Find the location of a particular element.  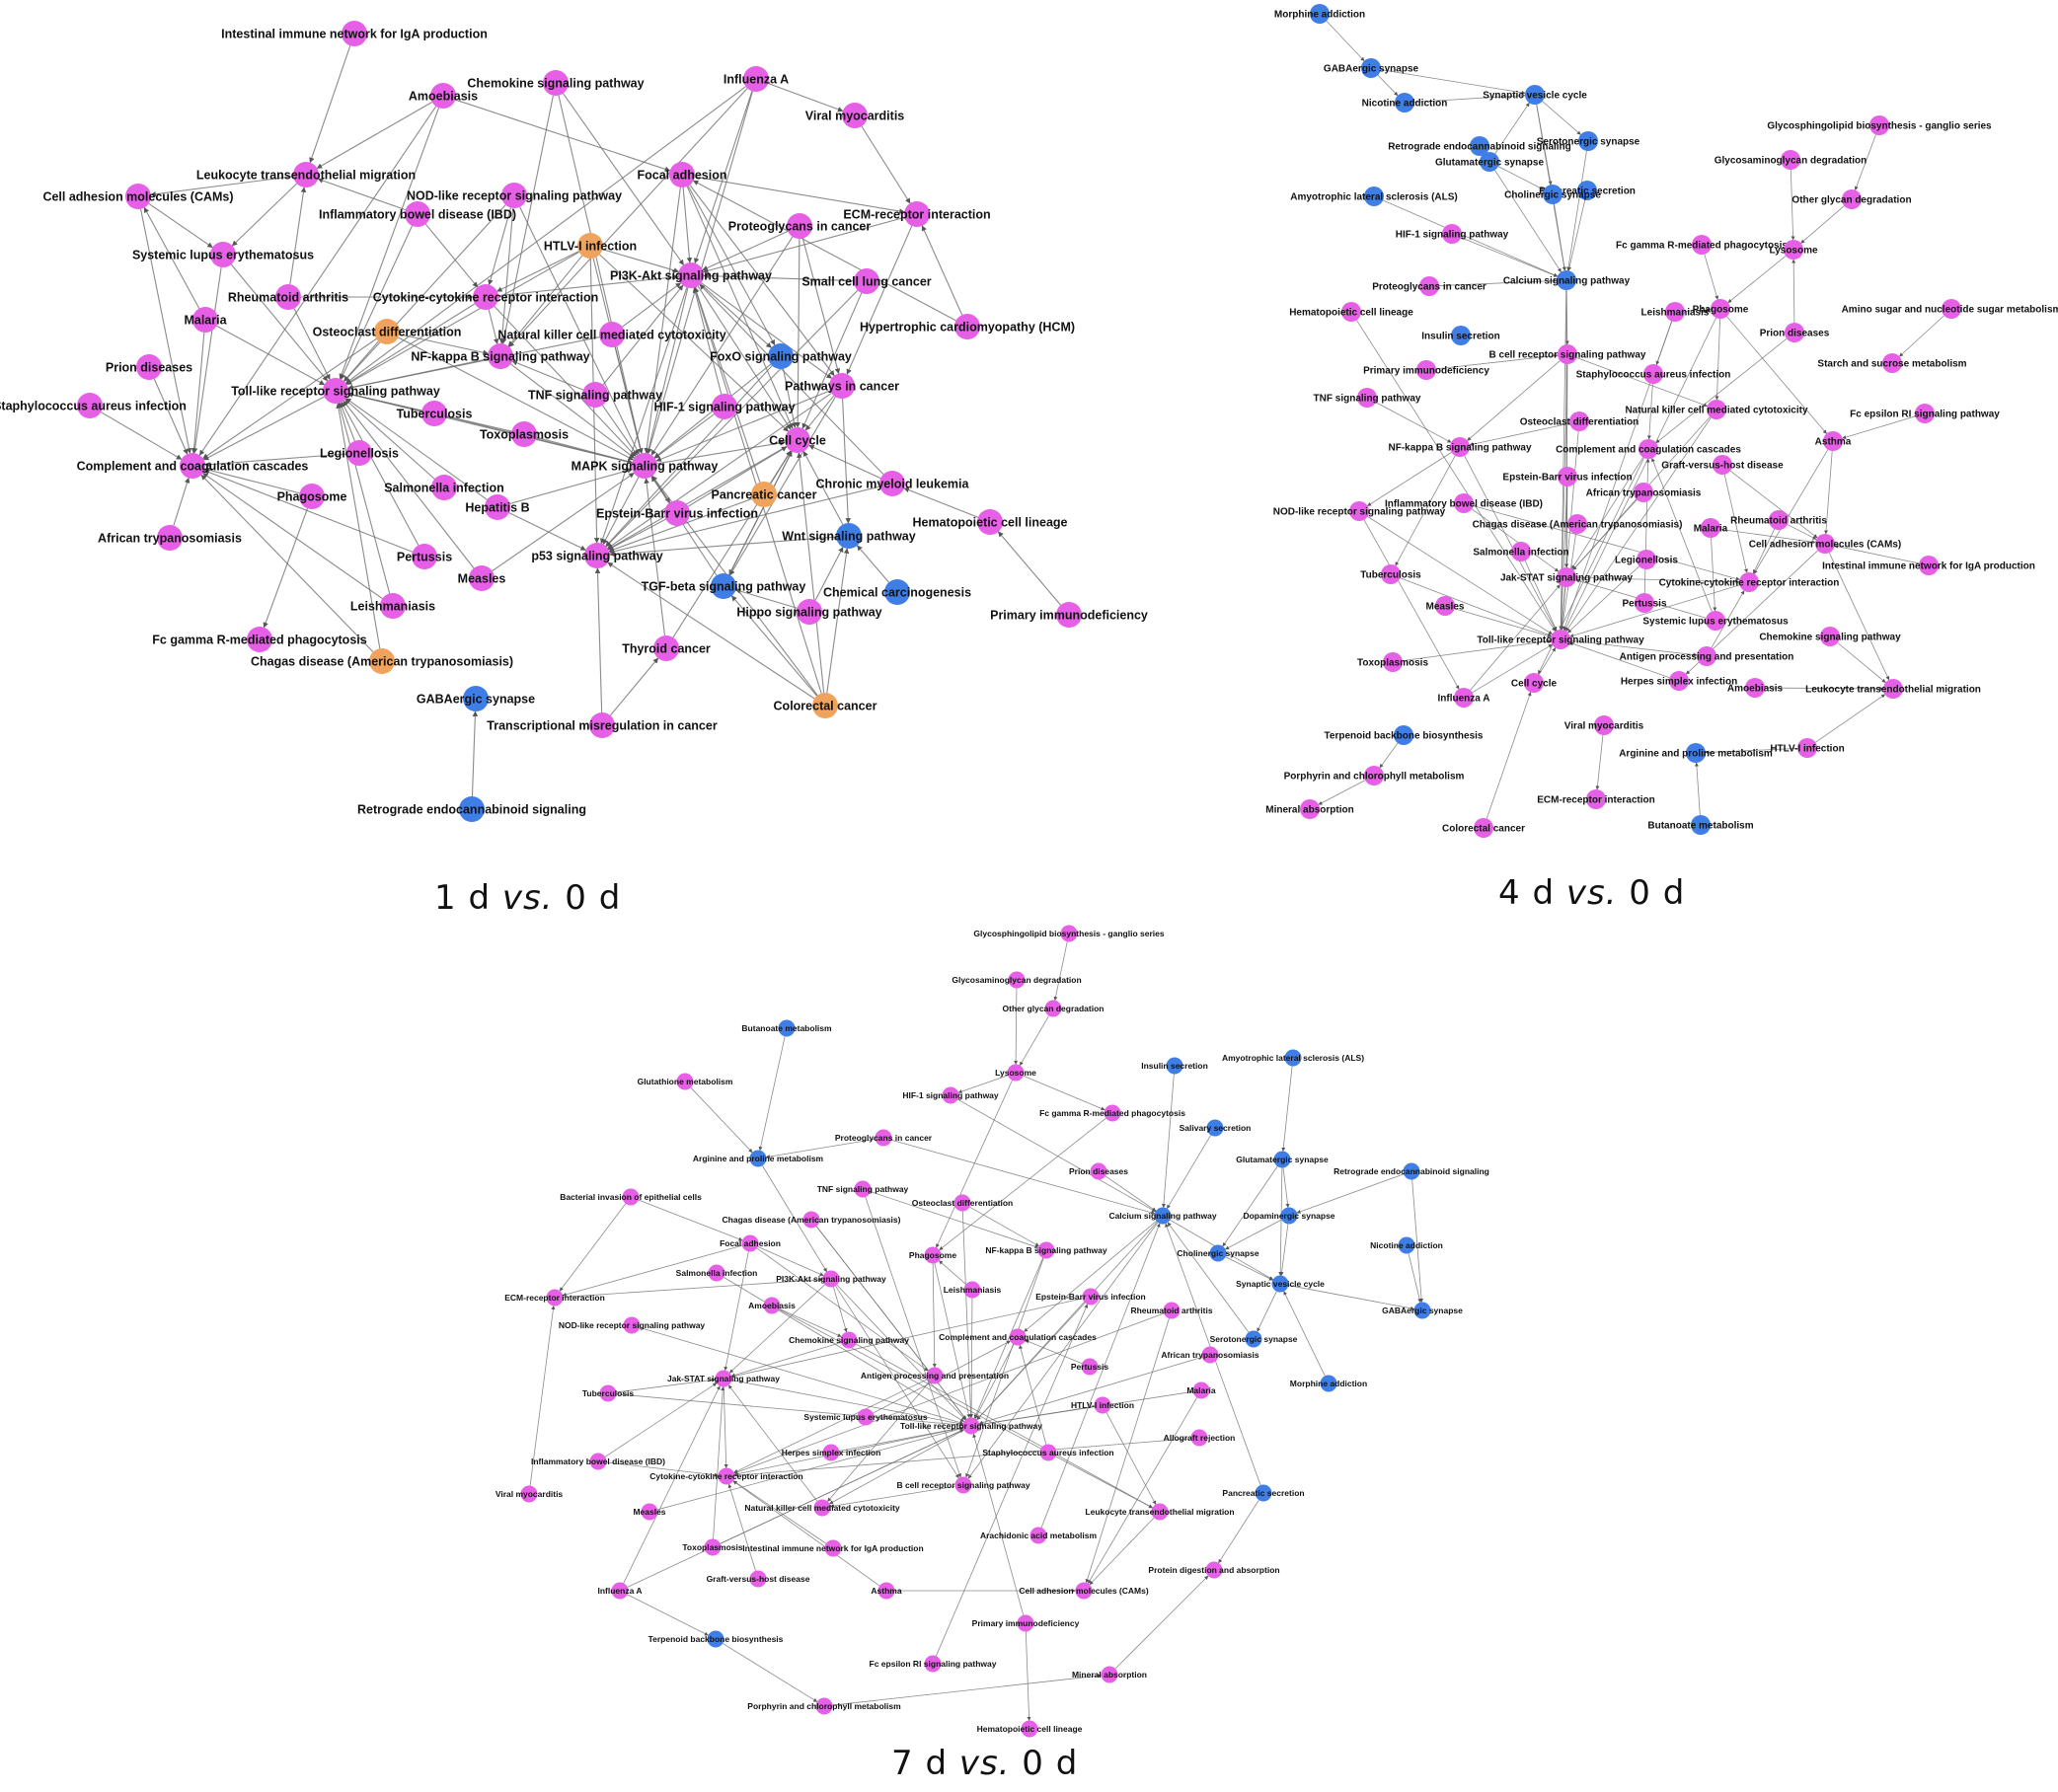

edge-a21-a15 is located at coordinates (652, 305).